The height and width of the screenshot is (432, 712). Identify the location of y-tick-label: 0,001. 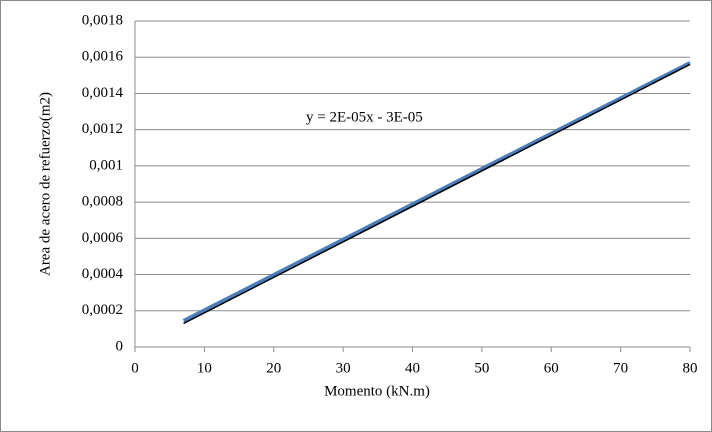
(106, 165).